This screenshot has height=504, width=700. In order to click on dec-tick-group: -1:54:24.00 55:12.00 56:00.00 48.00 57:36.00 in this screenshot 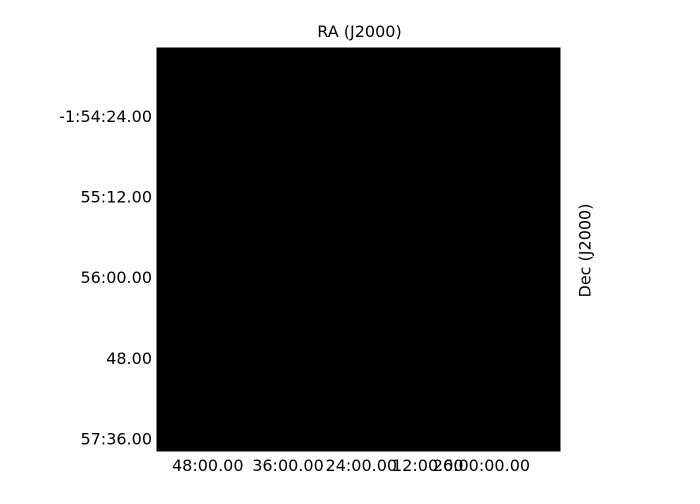, I will do `click(105, 277)`.